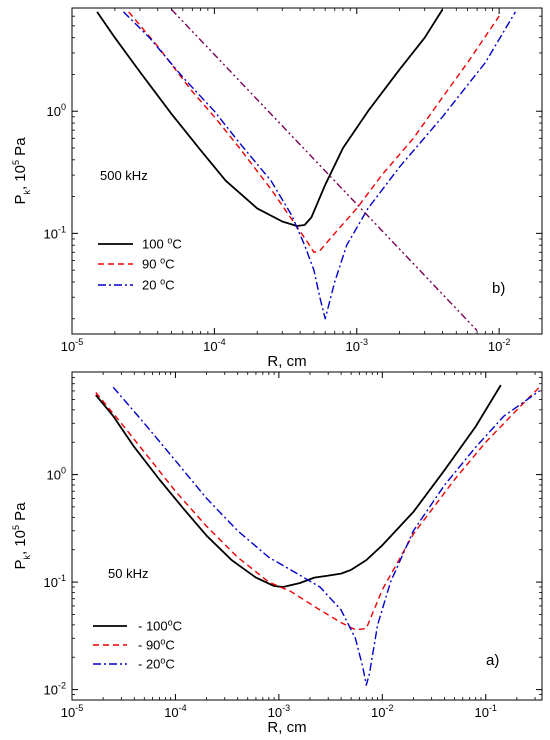  What do you see at coordinates (128, 573) in the screenshot?
I see `frequency-annotation: 50 kHz` at bounding box center [128, 573].